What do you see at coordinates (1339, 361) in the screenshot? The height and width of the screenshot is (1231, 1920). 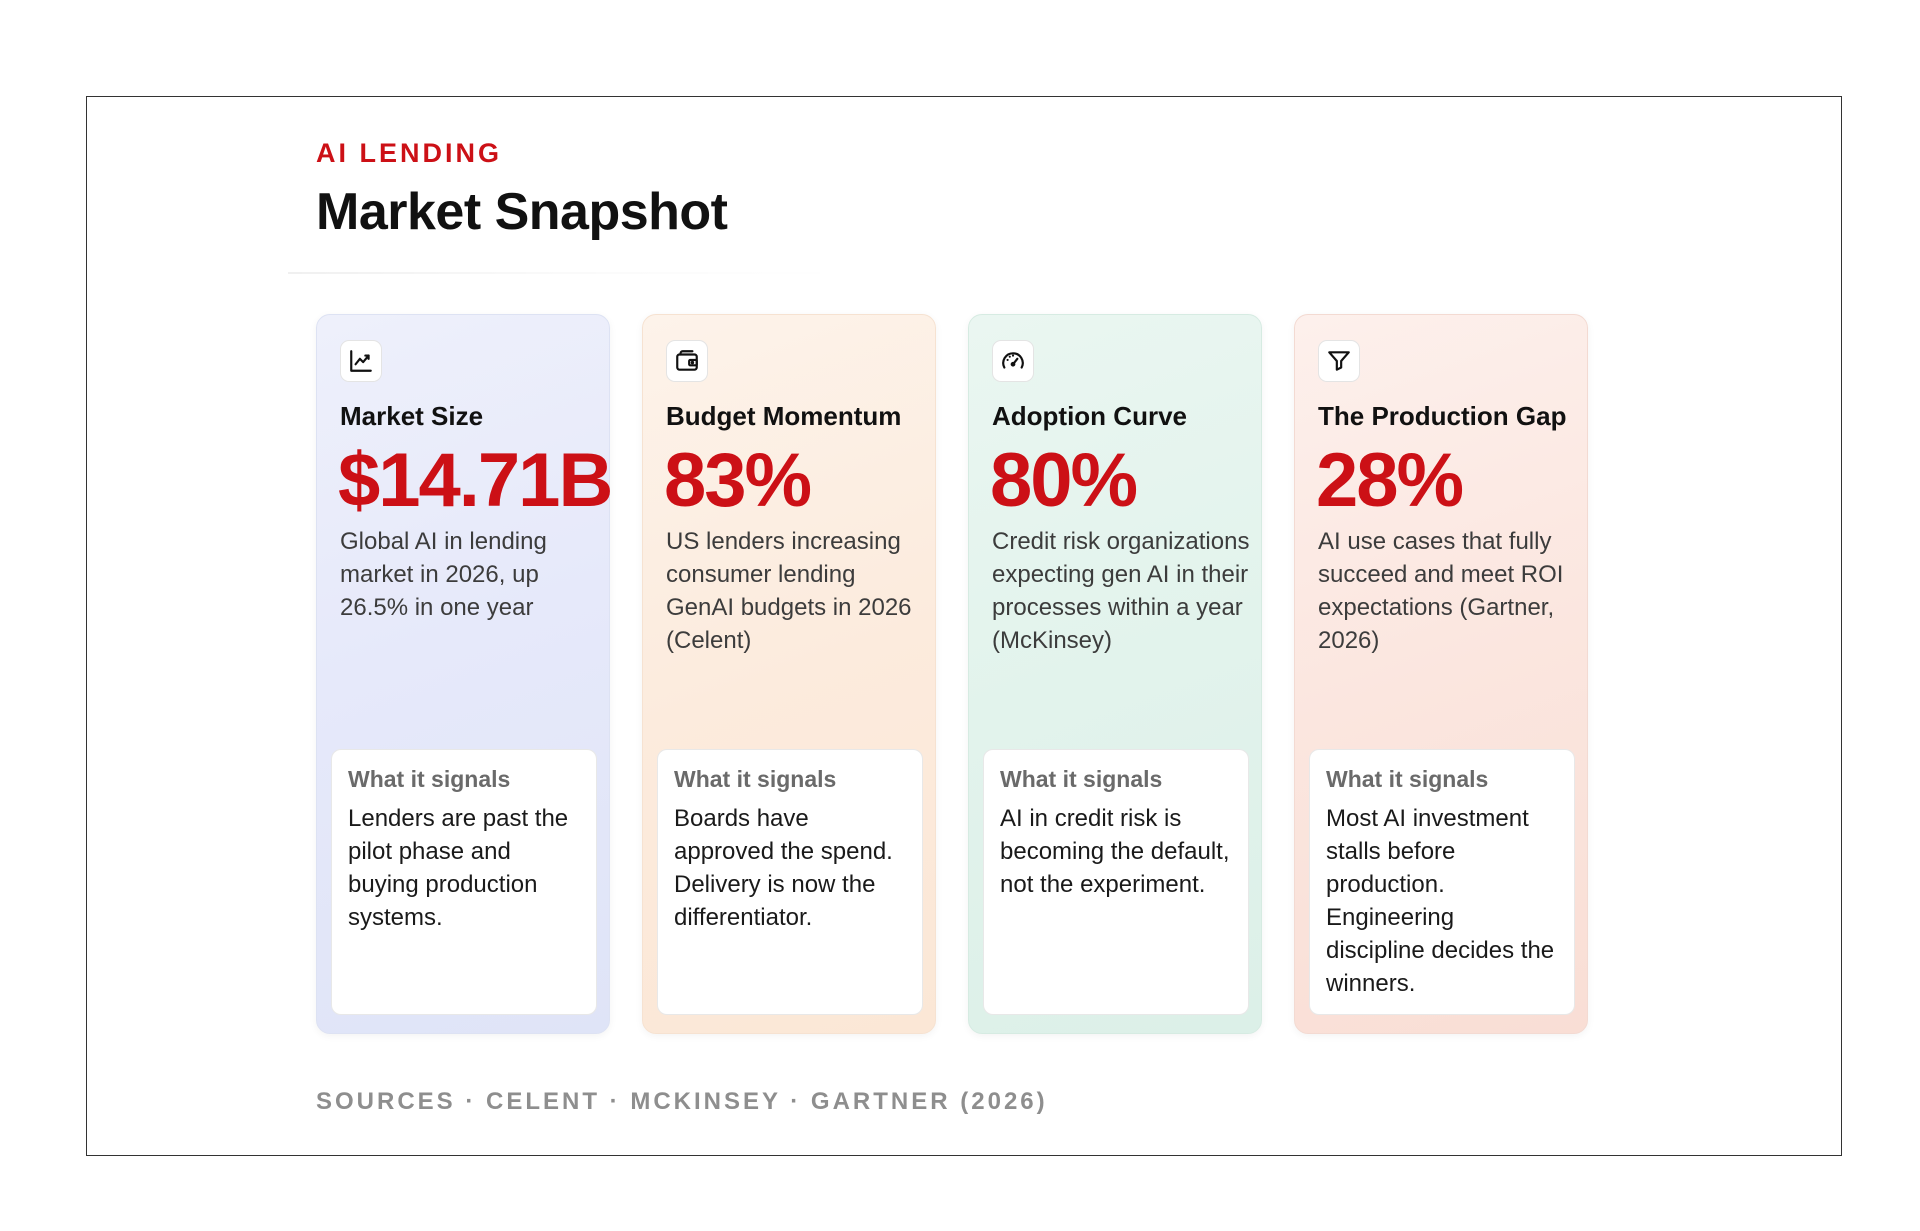 I see `funnel-icon` at bounding box center [1339, 361].